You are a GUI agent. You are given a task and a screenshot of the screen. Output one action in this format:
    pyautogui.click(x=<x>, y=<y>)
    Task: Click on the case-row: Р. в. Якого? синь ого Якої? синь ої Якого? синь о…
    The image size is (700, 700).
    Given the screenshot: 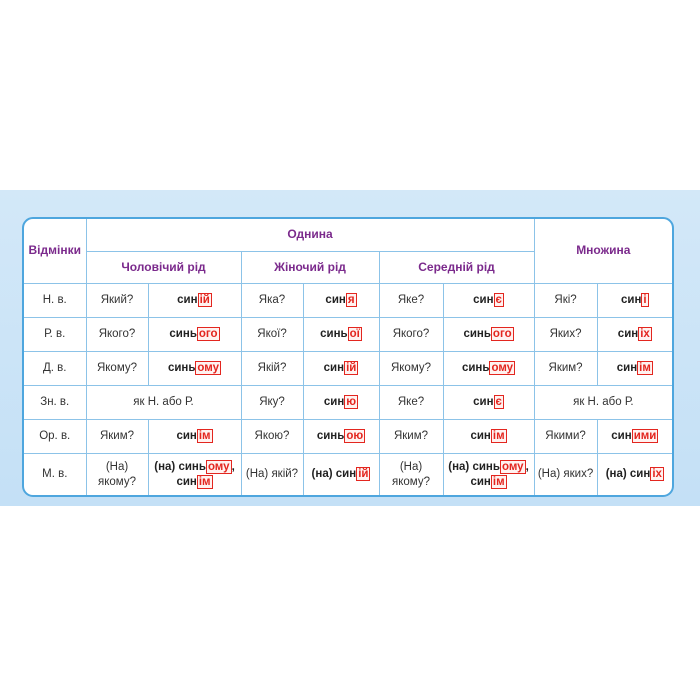 What is the action you would take?
    pyautogui.click(x=348, y=334)
    